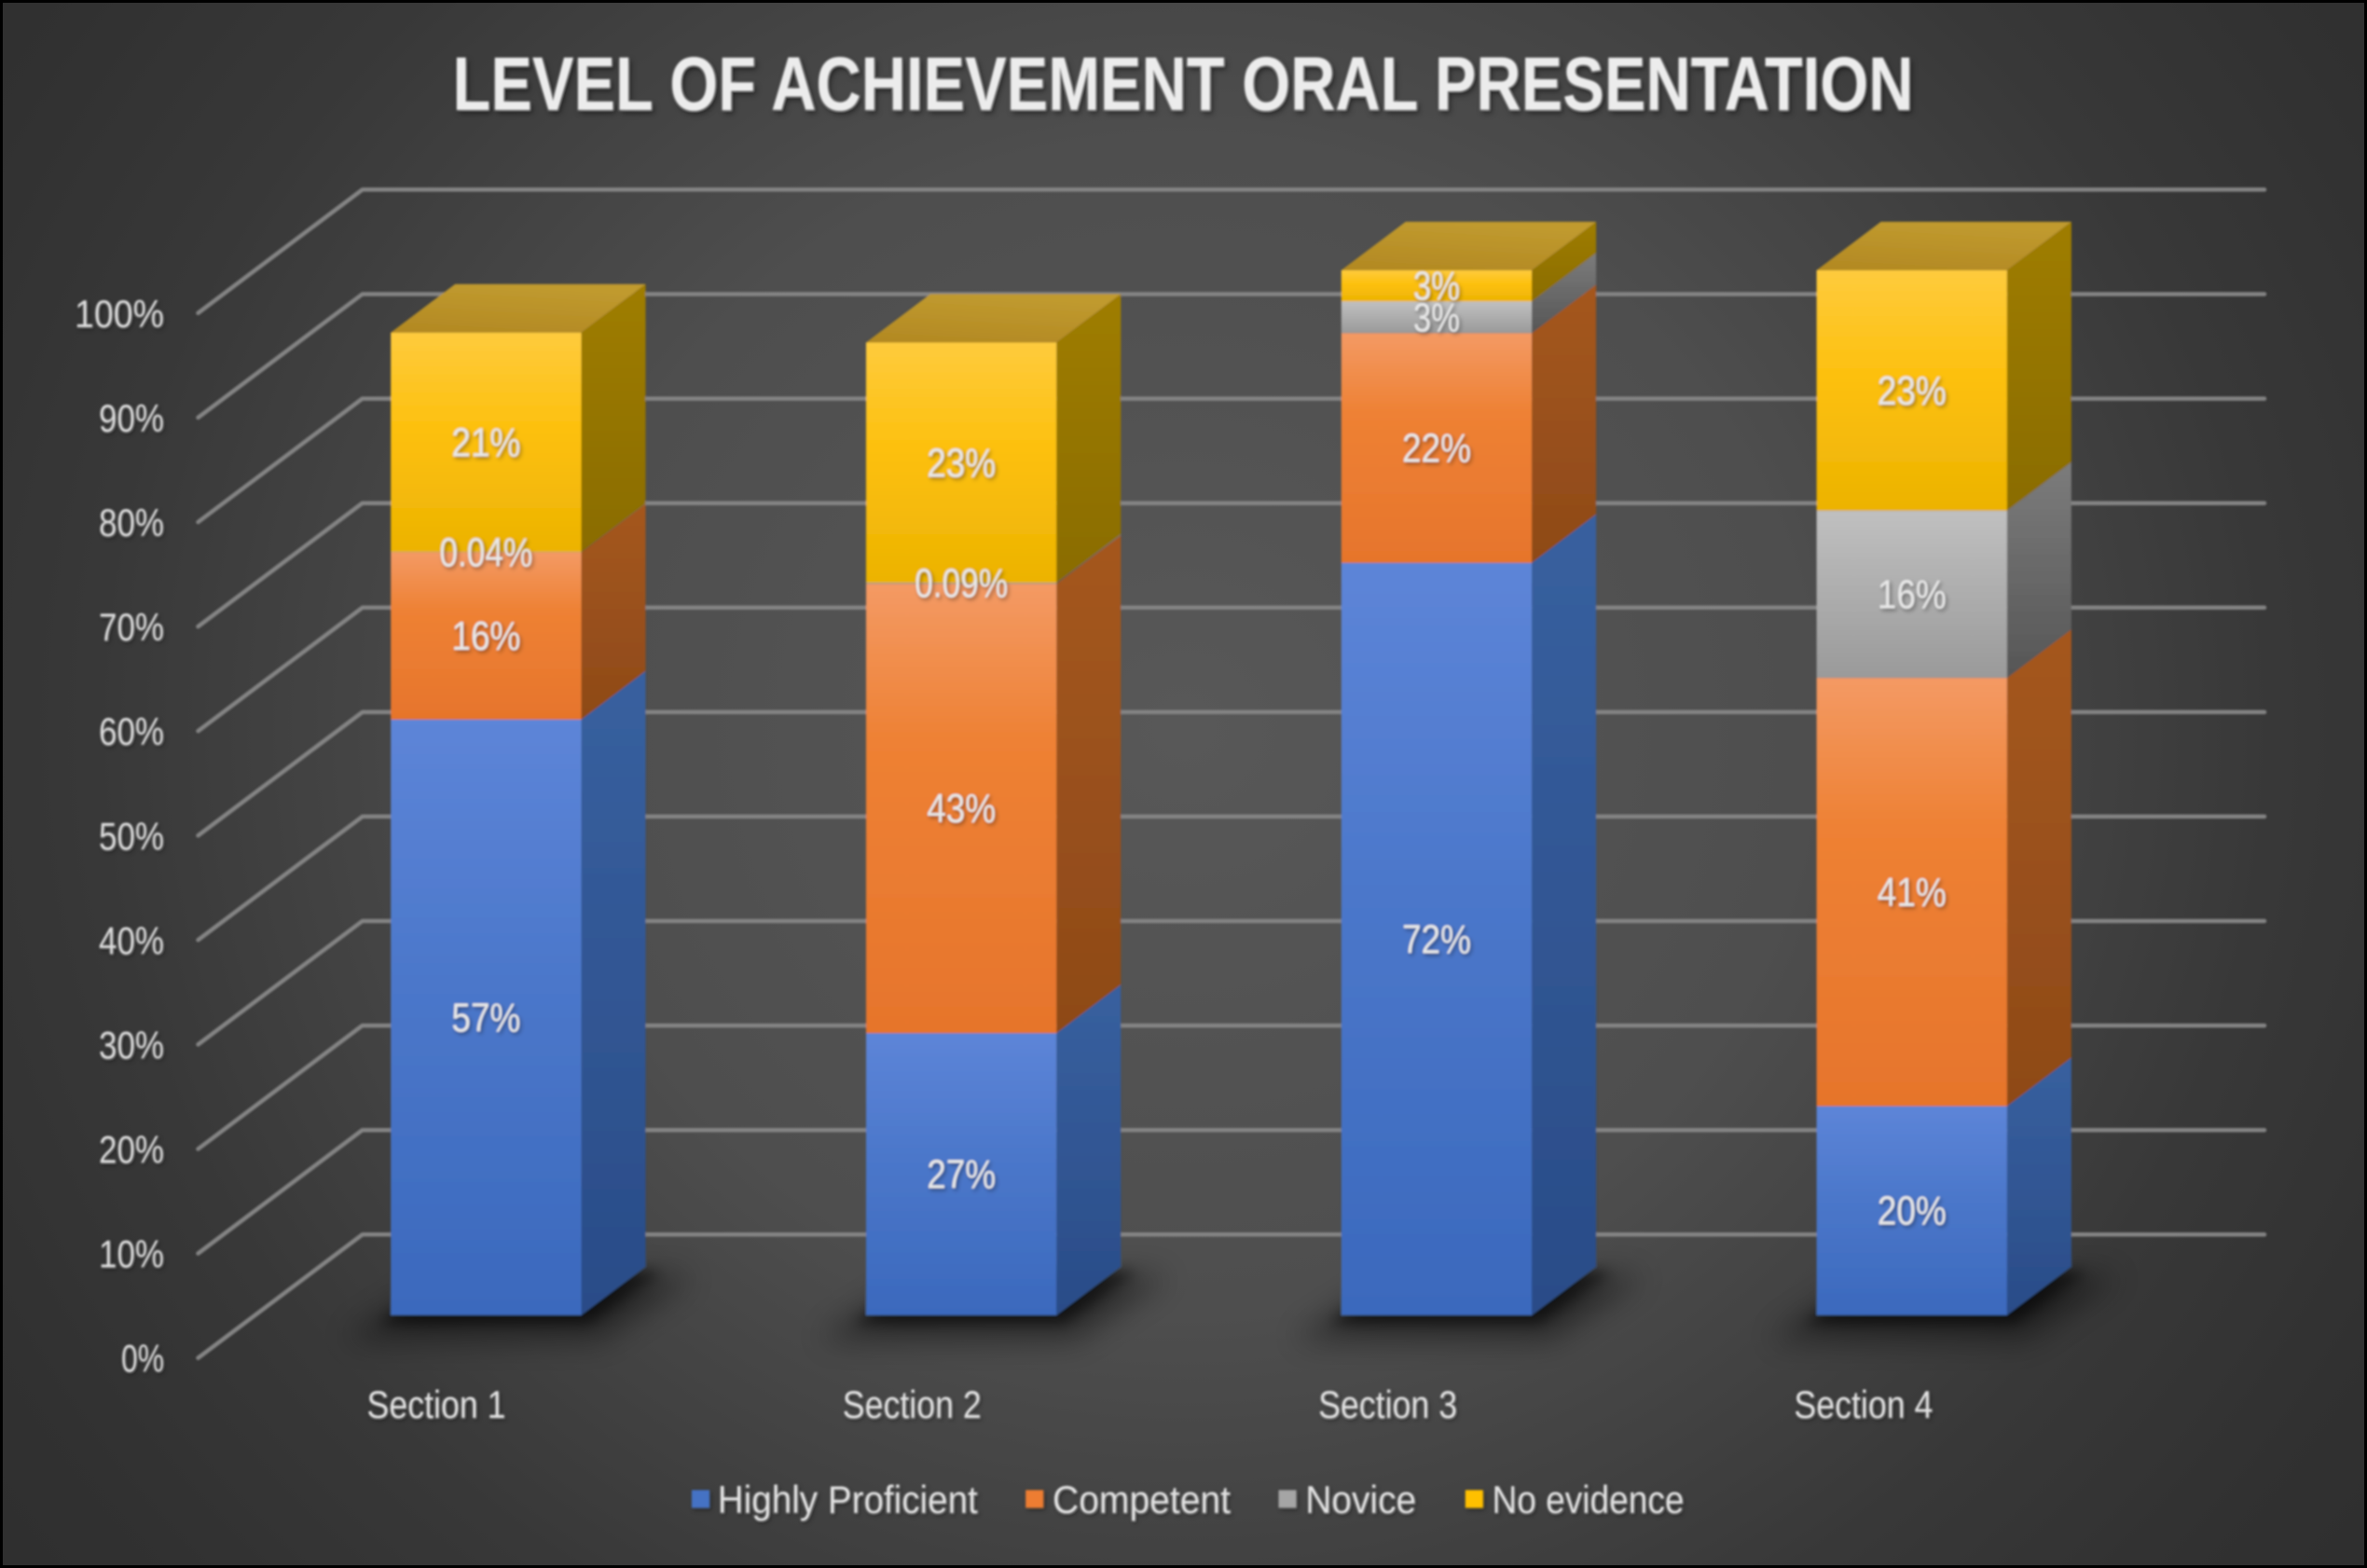 Image resolution: width=2367 pixels, height=1568 pixels. I want to click on svg-text: 30%, so click(131, 1044).